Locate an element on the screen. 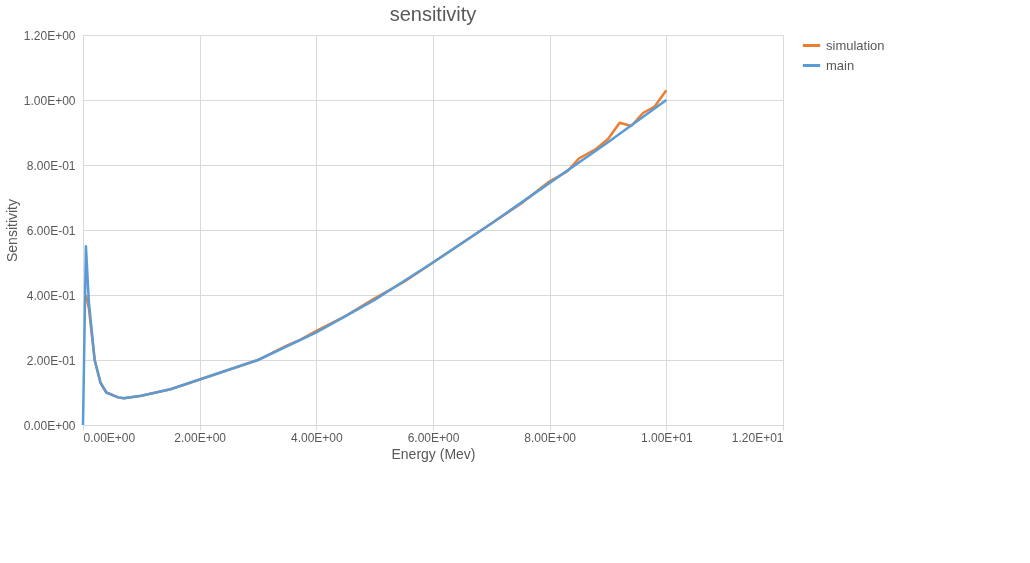 The height and width of the screenshot is (563, 1030). y-tick-label: 1.20E+00 is located at coordinates (49, 35).